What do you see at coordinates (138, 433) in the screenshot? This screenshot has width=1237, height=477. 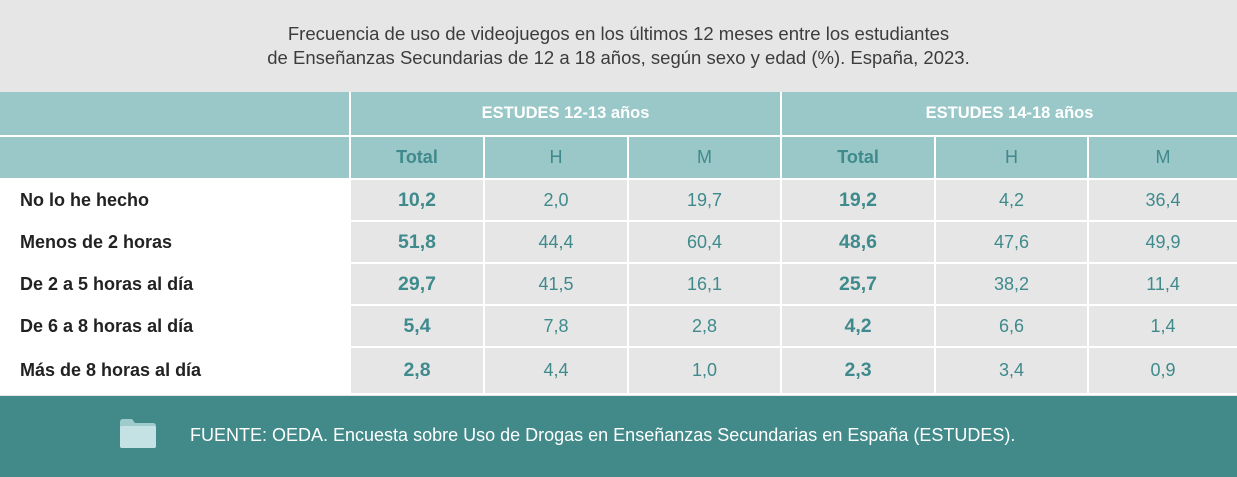 I see `folder-icon` at bounding box center [138, 433].